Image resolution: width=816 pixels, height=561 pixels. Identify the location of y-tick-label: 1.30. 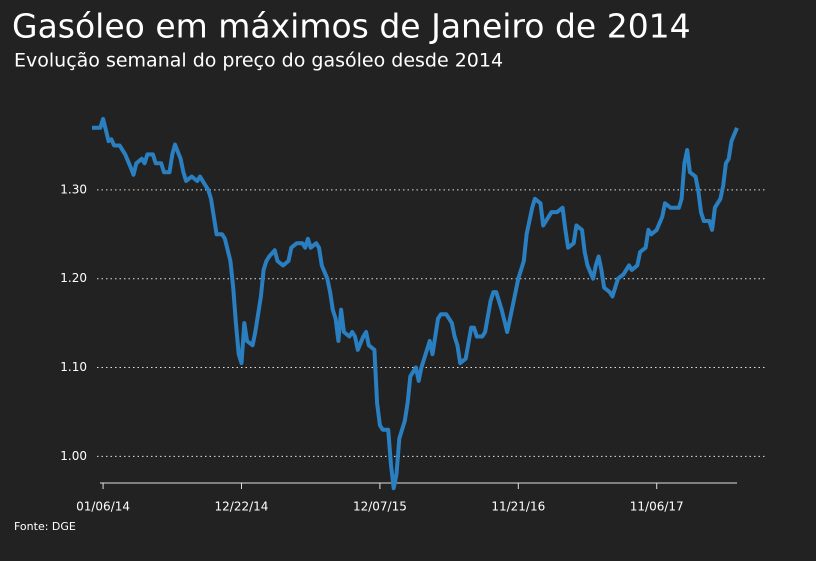
(73, 189).